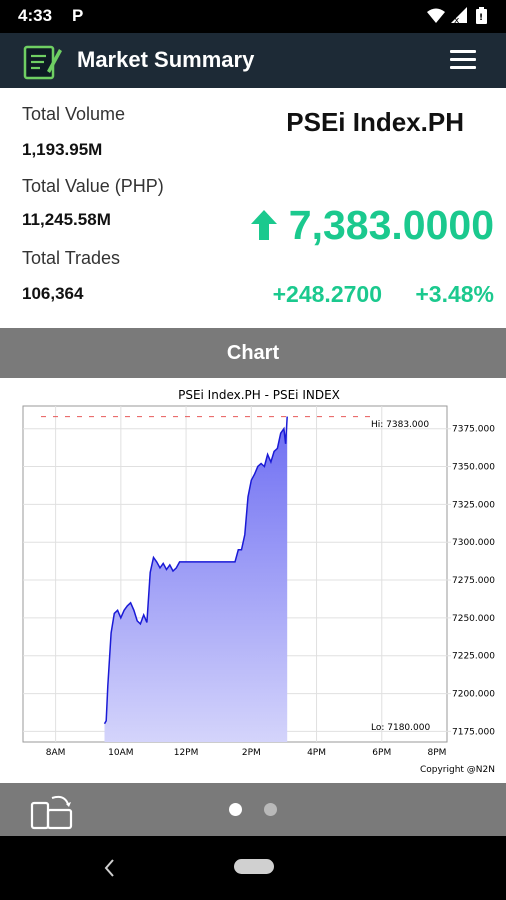  I want to click on x-tick-label: 6PM, so click(381, 753).